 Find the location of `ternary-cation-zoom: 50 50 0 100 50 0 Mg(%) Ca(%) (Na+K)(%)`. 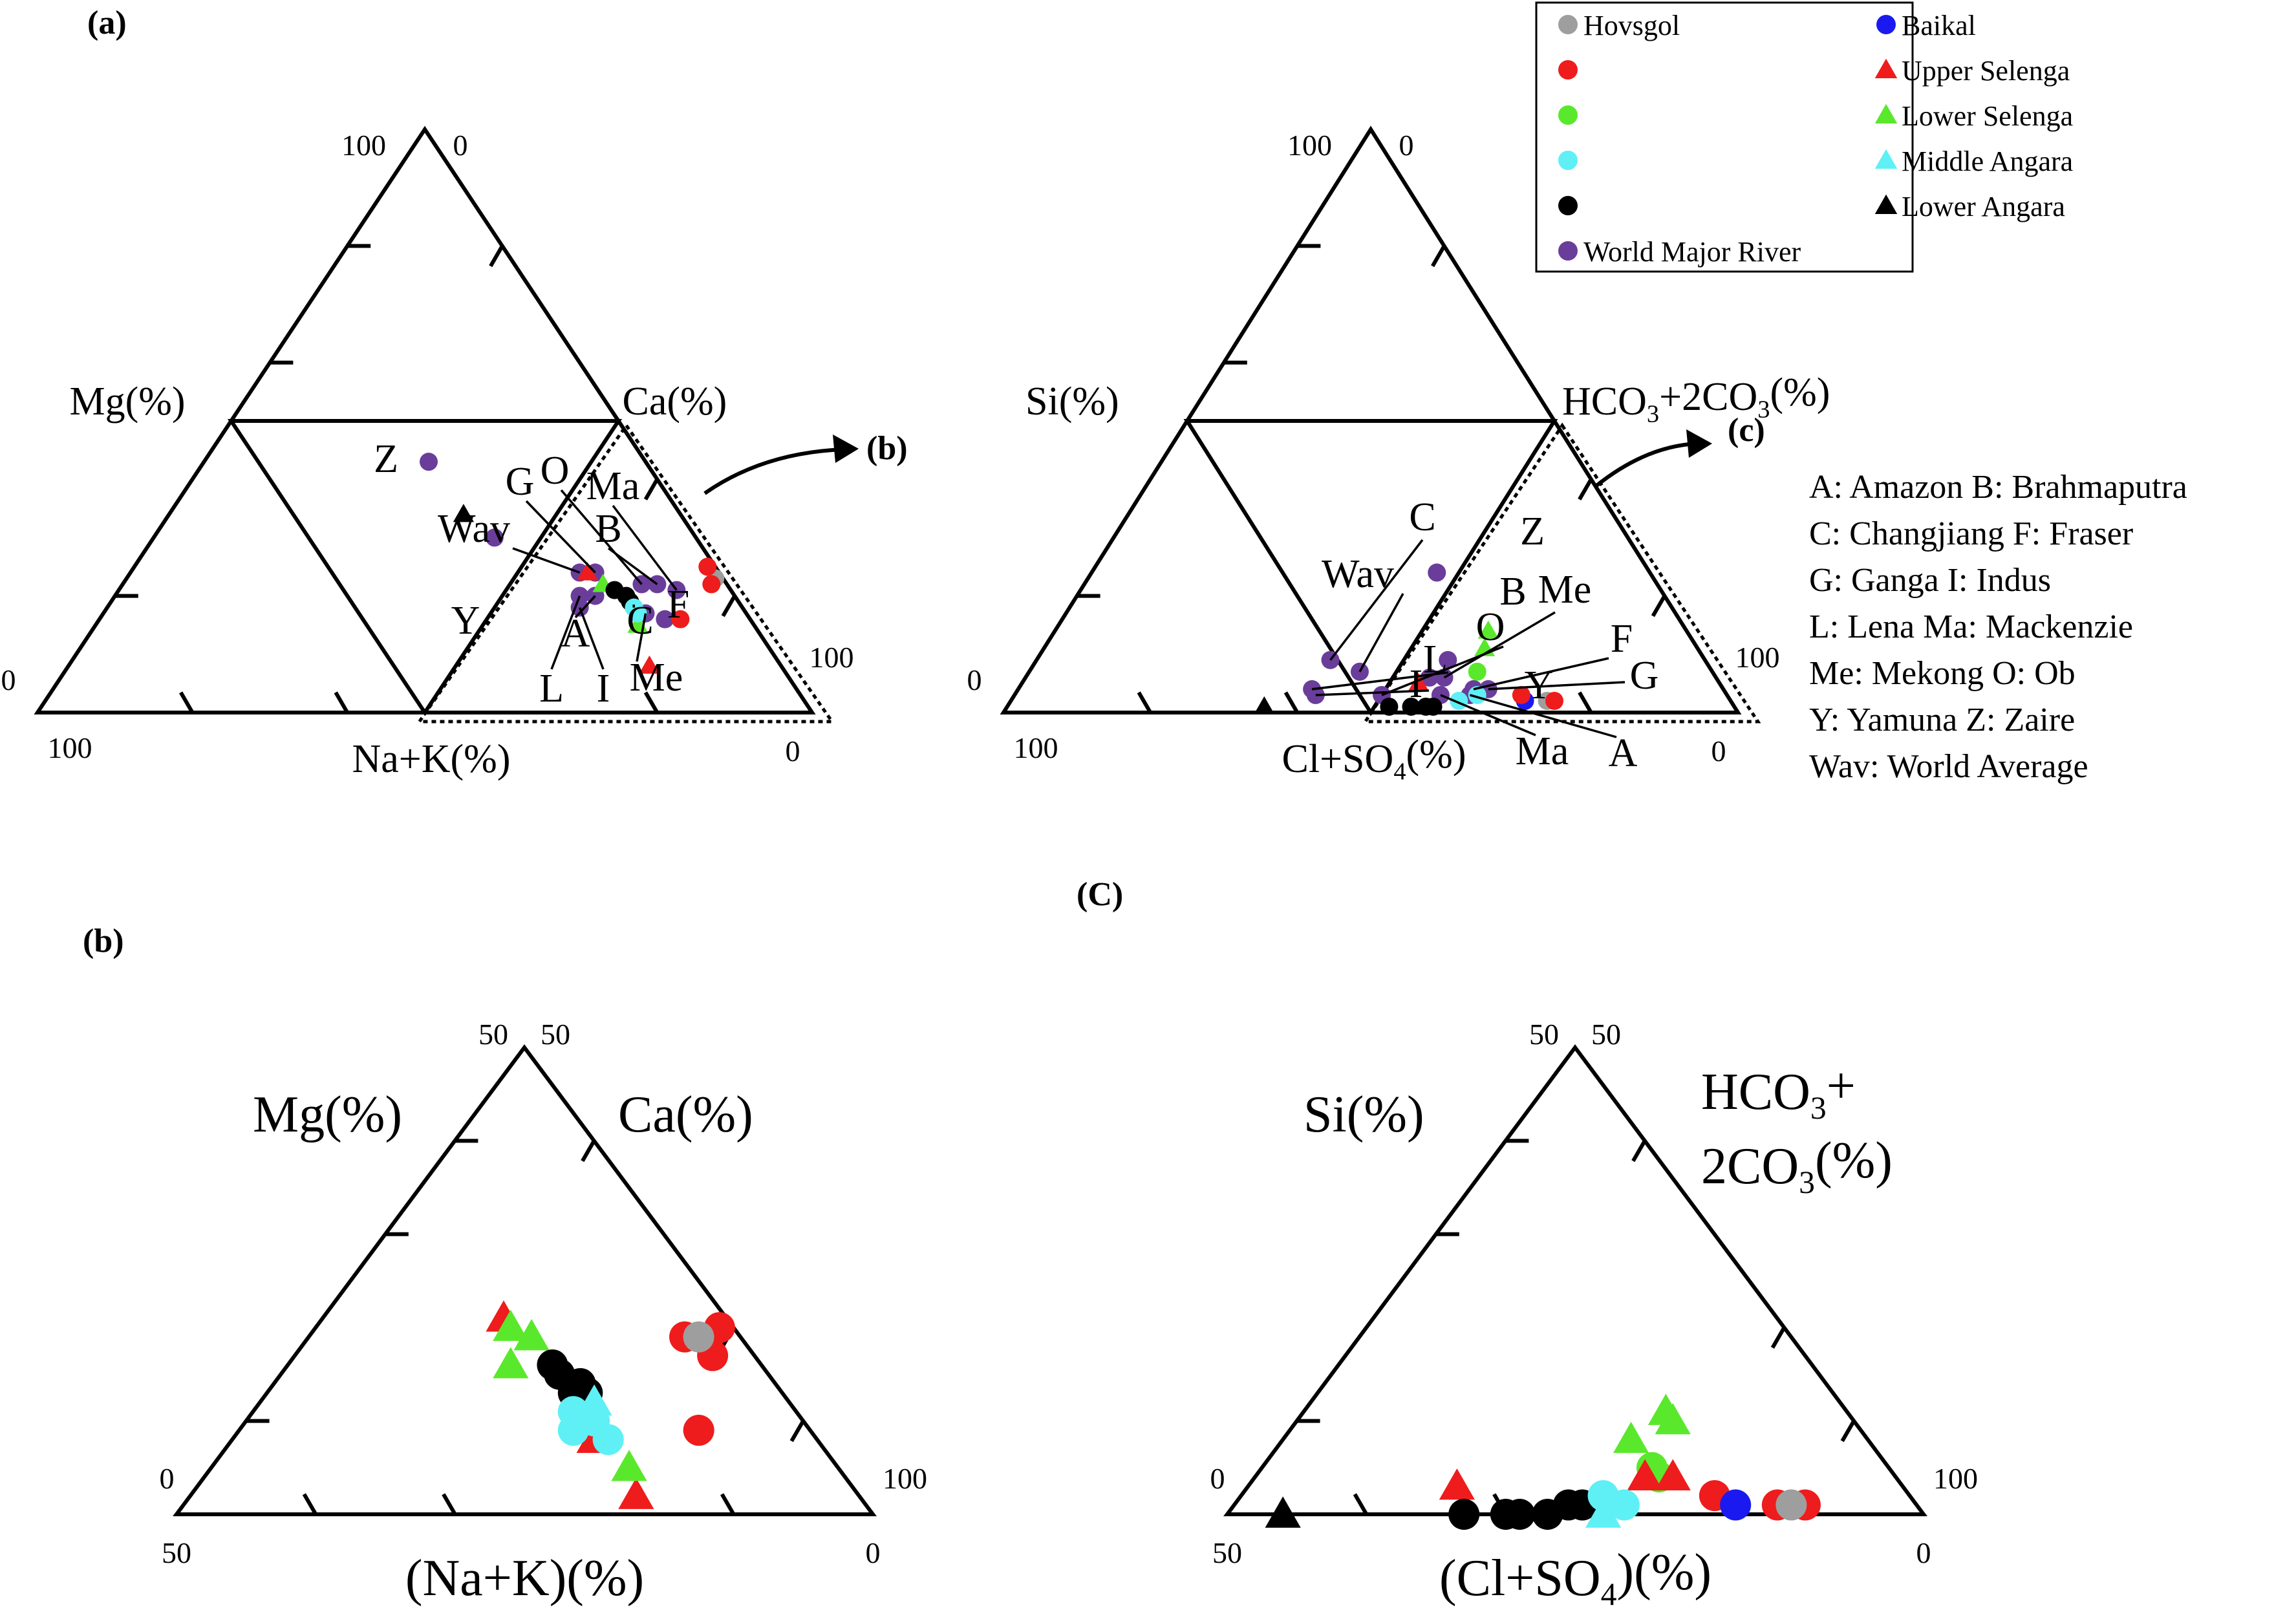

ternary-cation-zoom: 50 50 0 100 50 0 Mg(%) Ca(%) (Na+K)(%) is located at coordinates (544, 1312).